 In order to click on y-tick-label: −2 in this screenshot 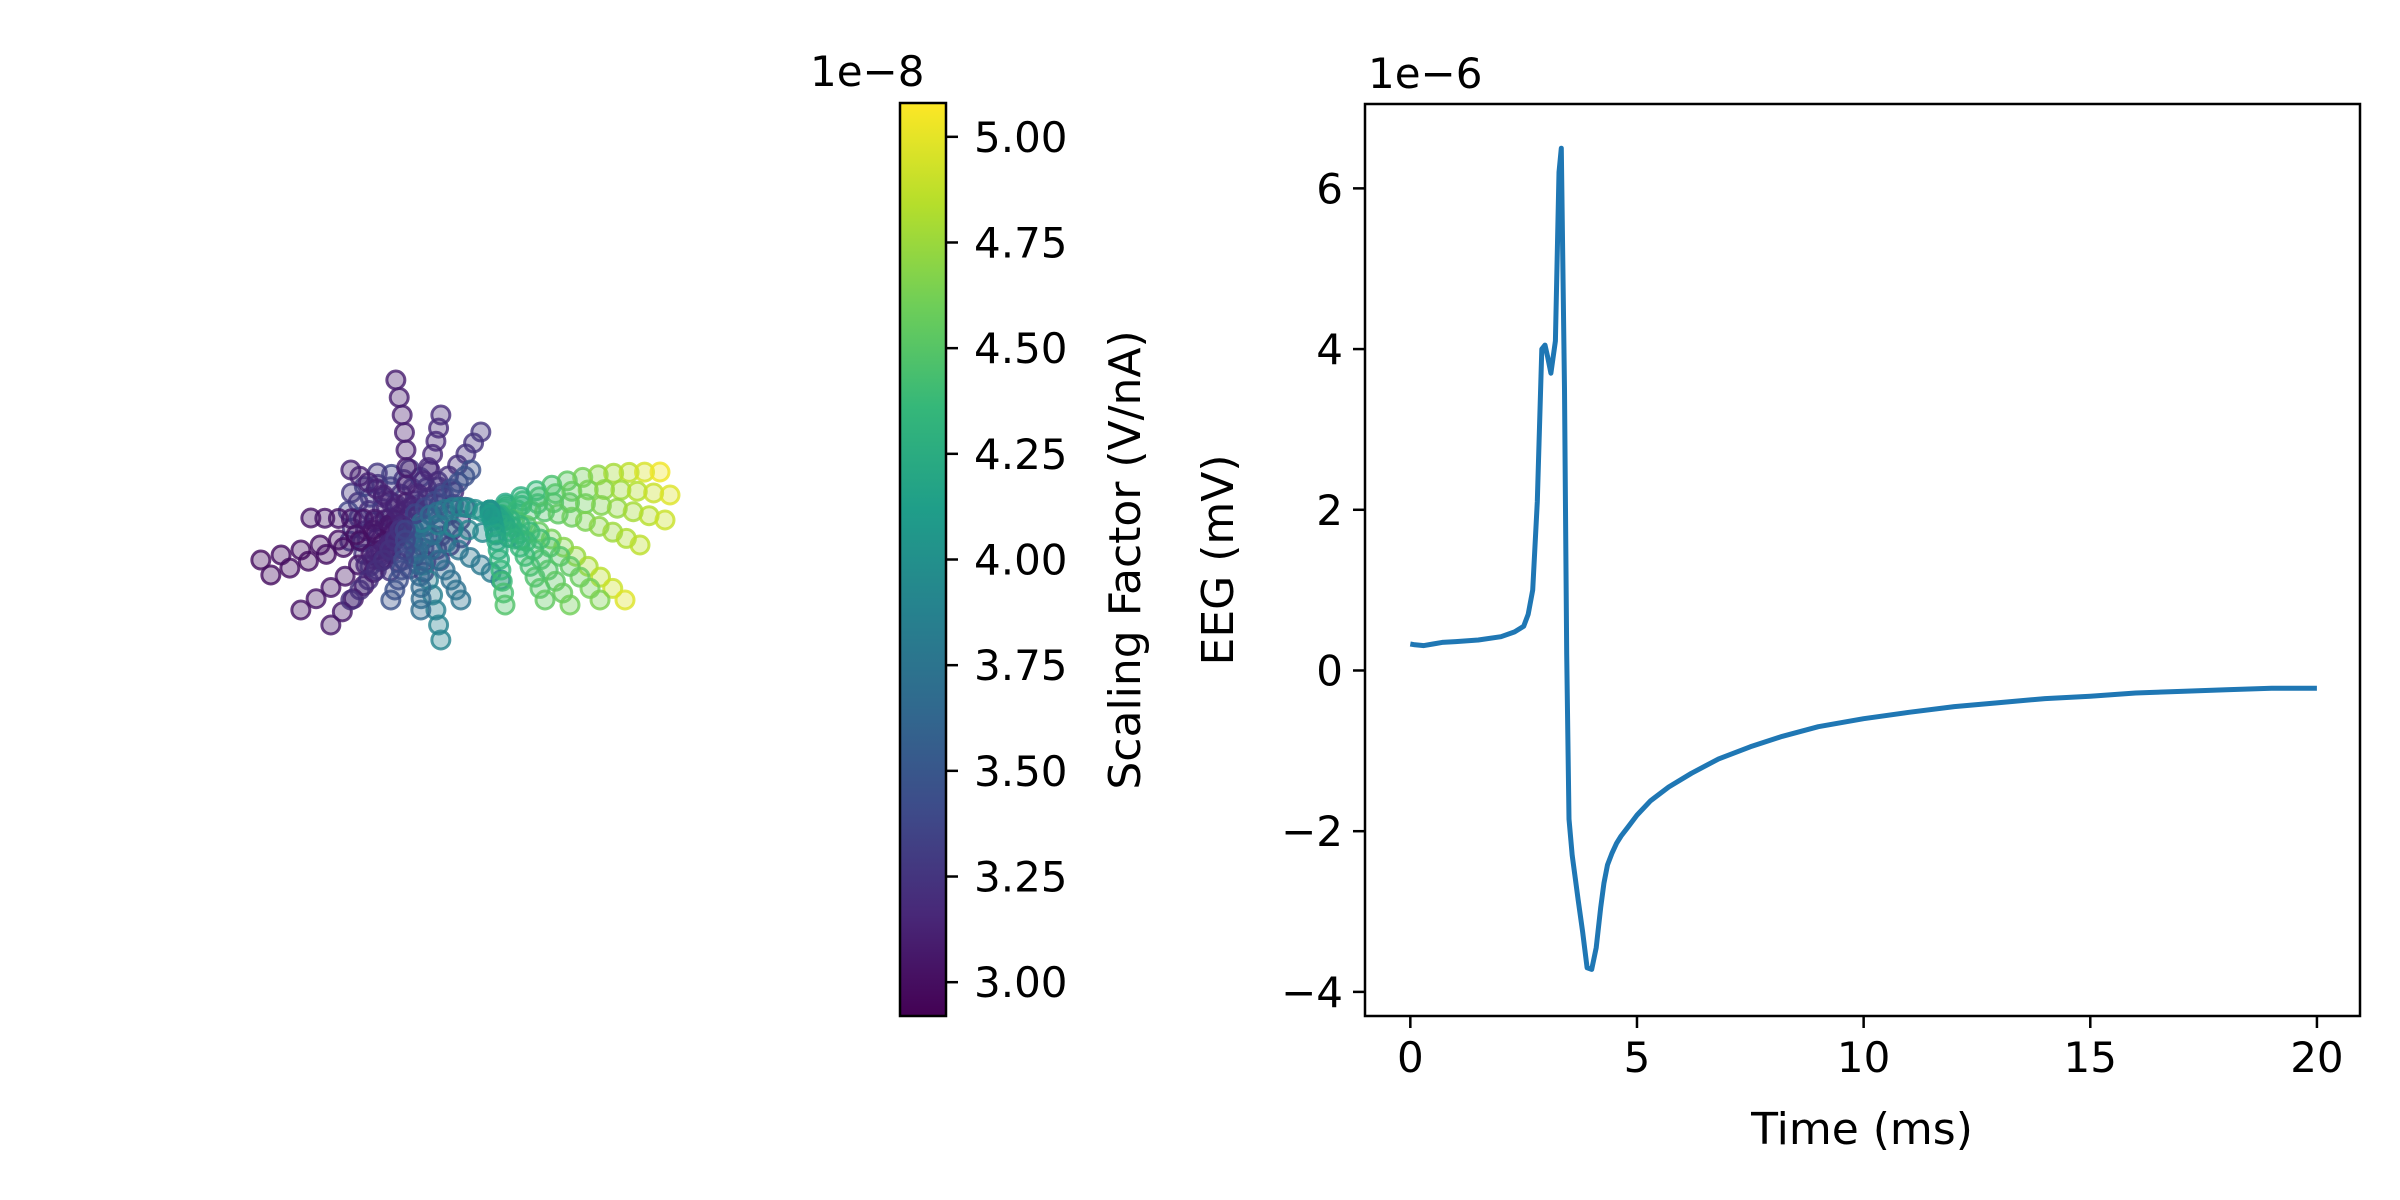, I will do `click(1312, 831)`.